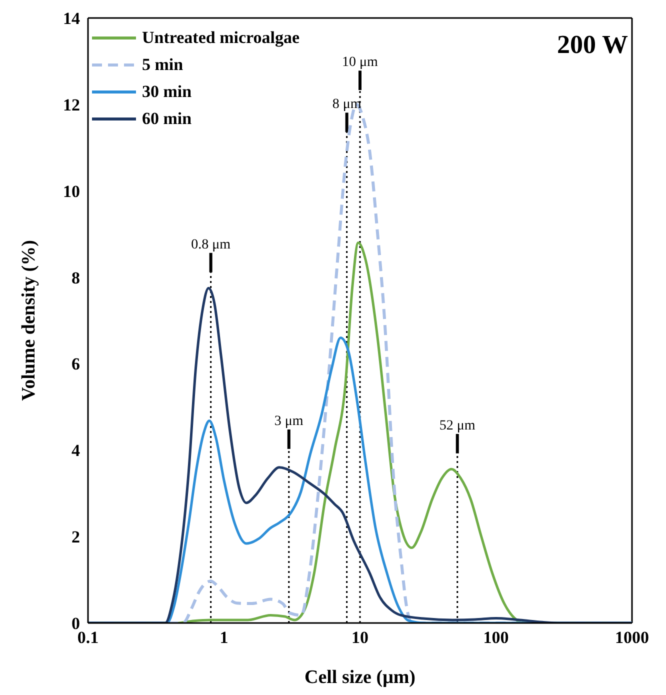 The height and width of the screenshot is (695, 666). Describe the element at coordinates (76, 364) in the screenshot. I see `y-tick-label: 6` at that location.